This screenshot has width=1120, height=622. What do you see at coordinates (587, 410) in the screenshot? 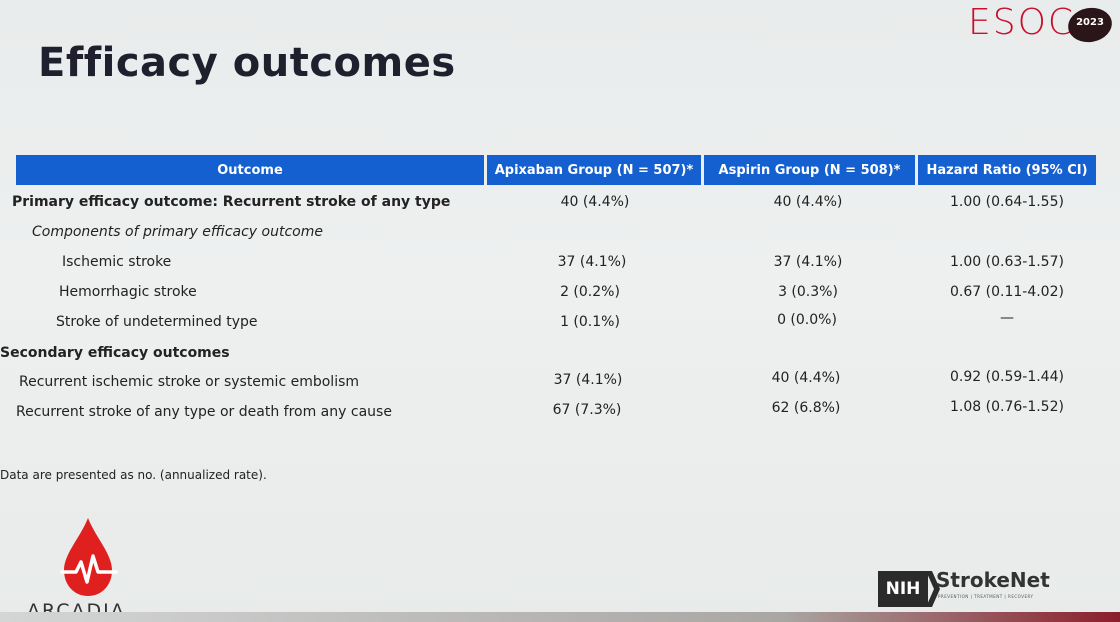
I see `apixaban-value: 67 (7.3%)` at bounding box center [587, 410].